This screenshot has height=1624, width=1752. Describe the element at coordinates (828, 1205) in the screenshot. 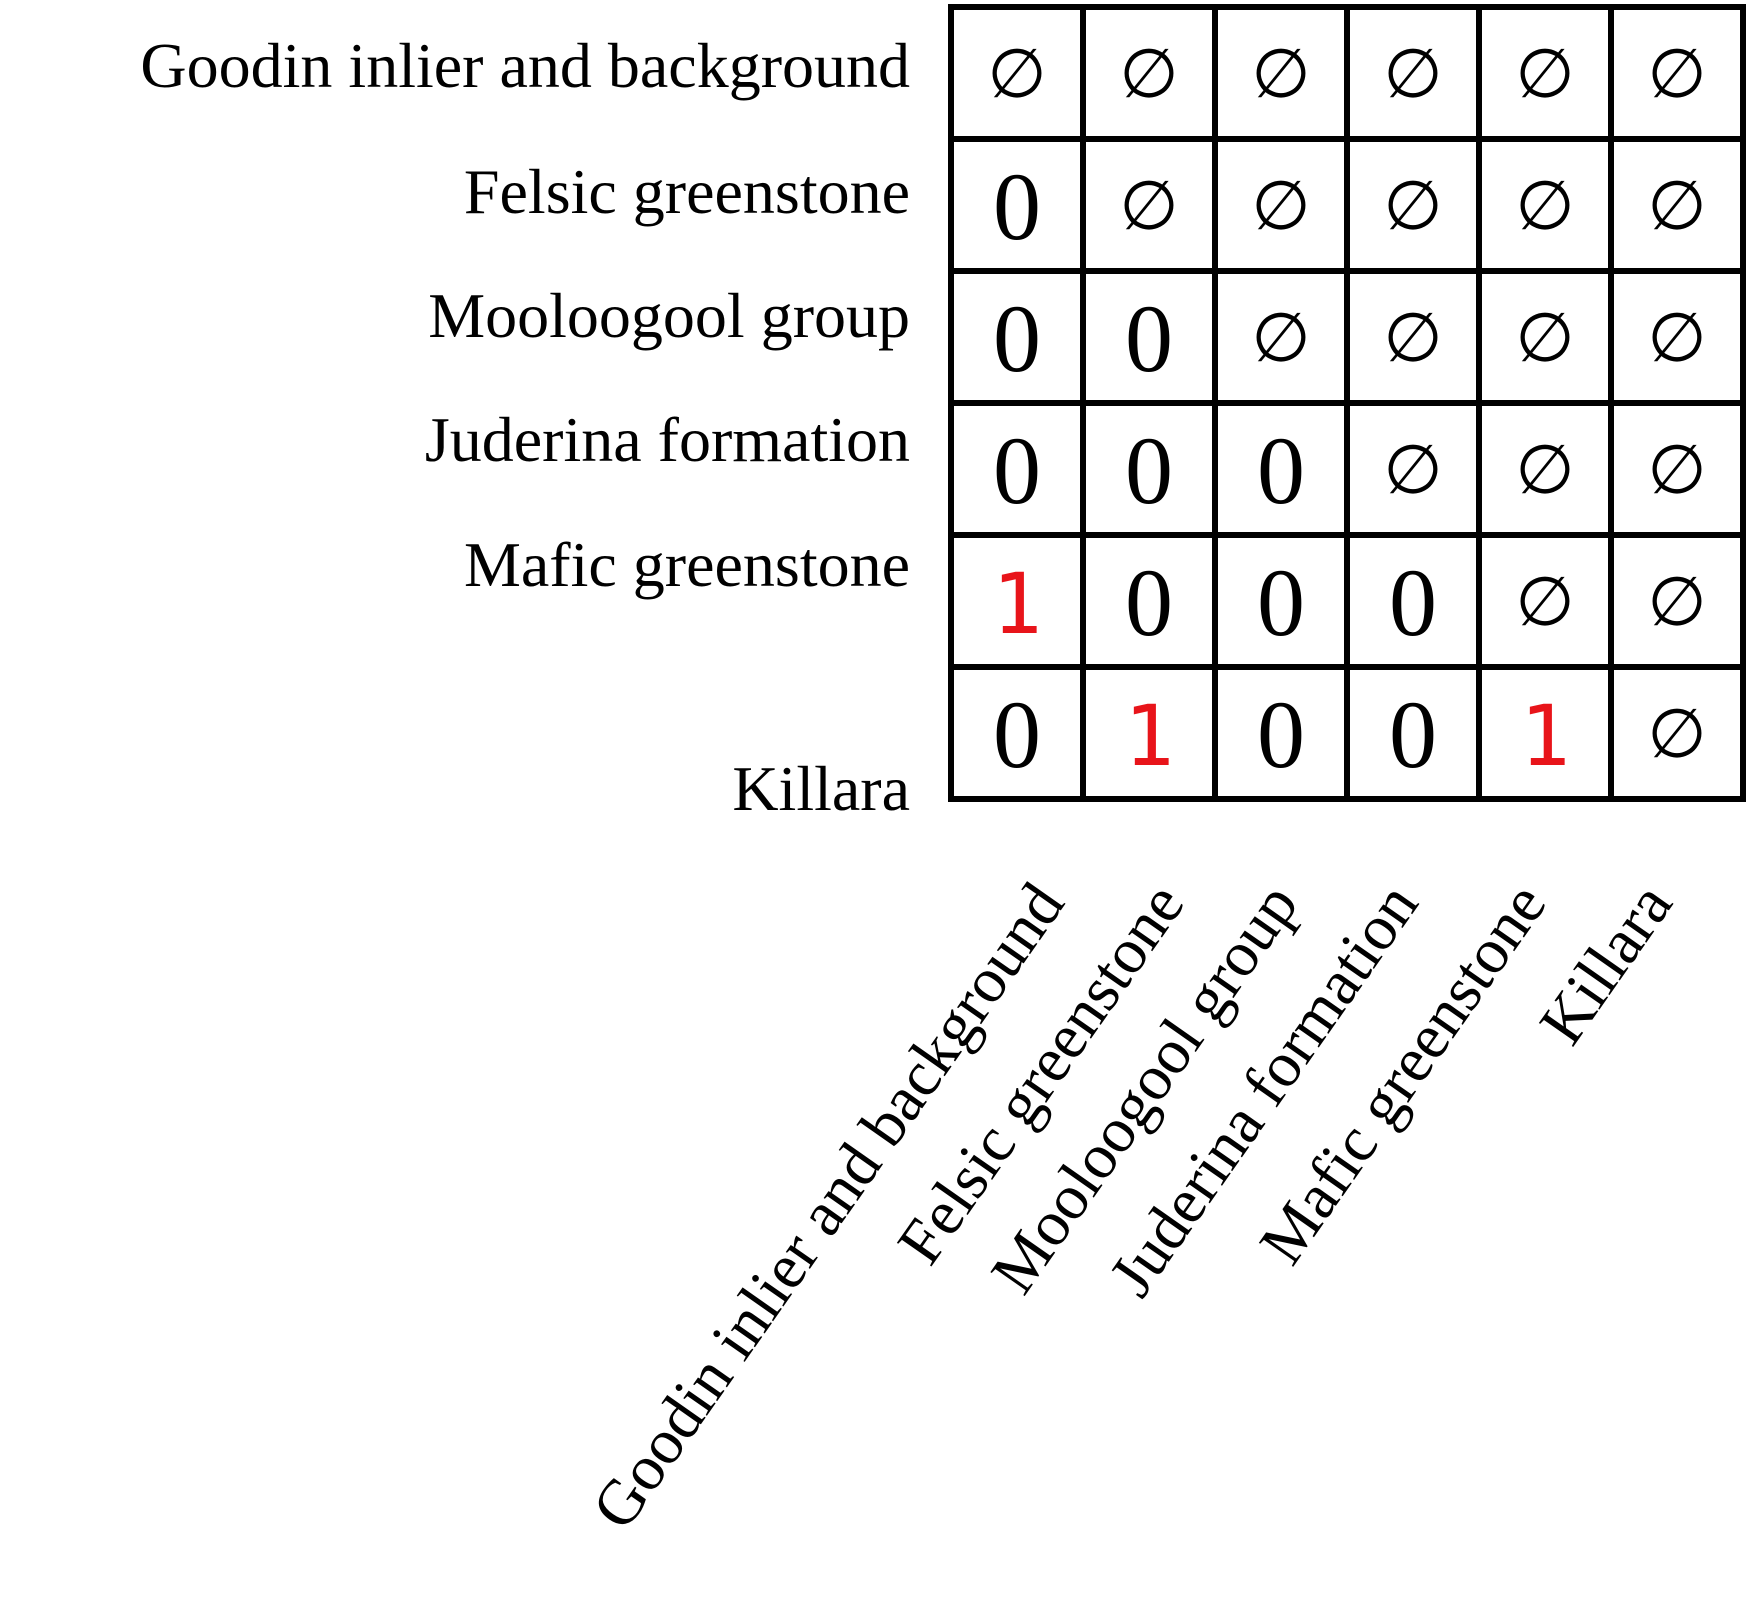

I see `column-label: Goodin inlier and background` at that location.